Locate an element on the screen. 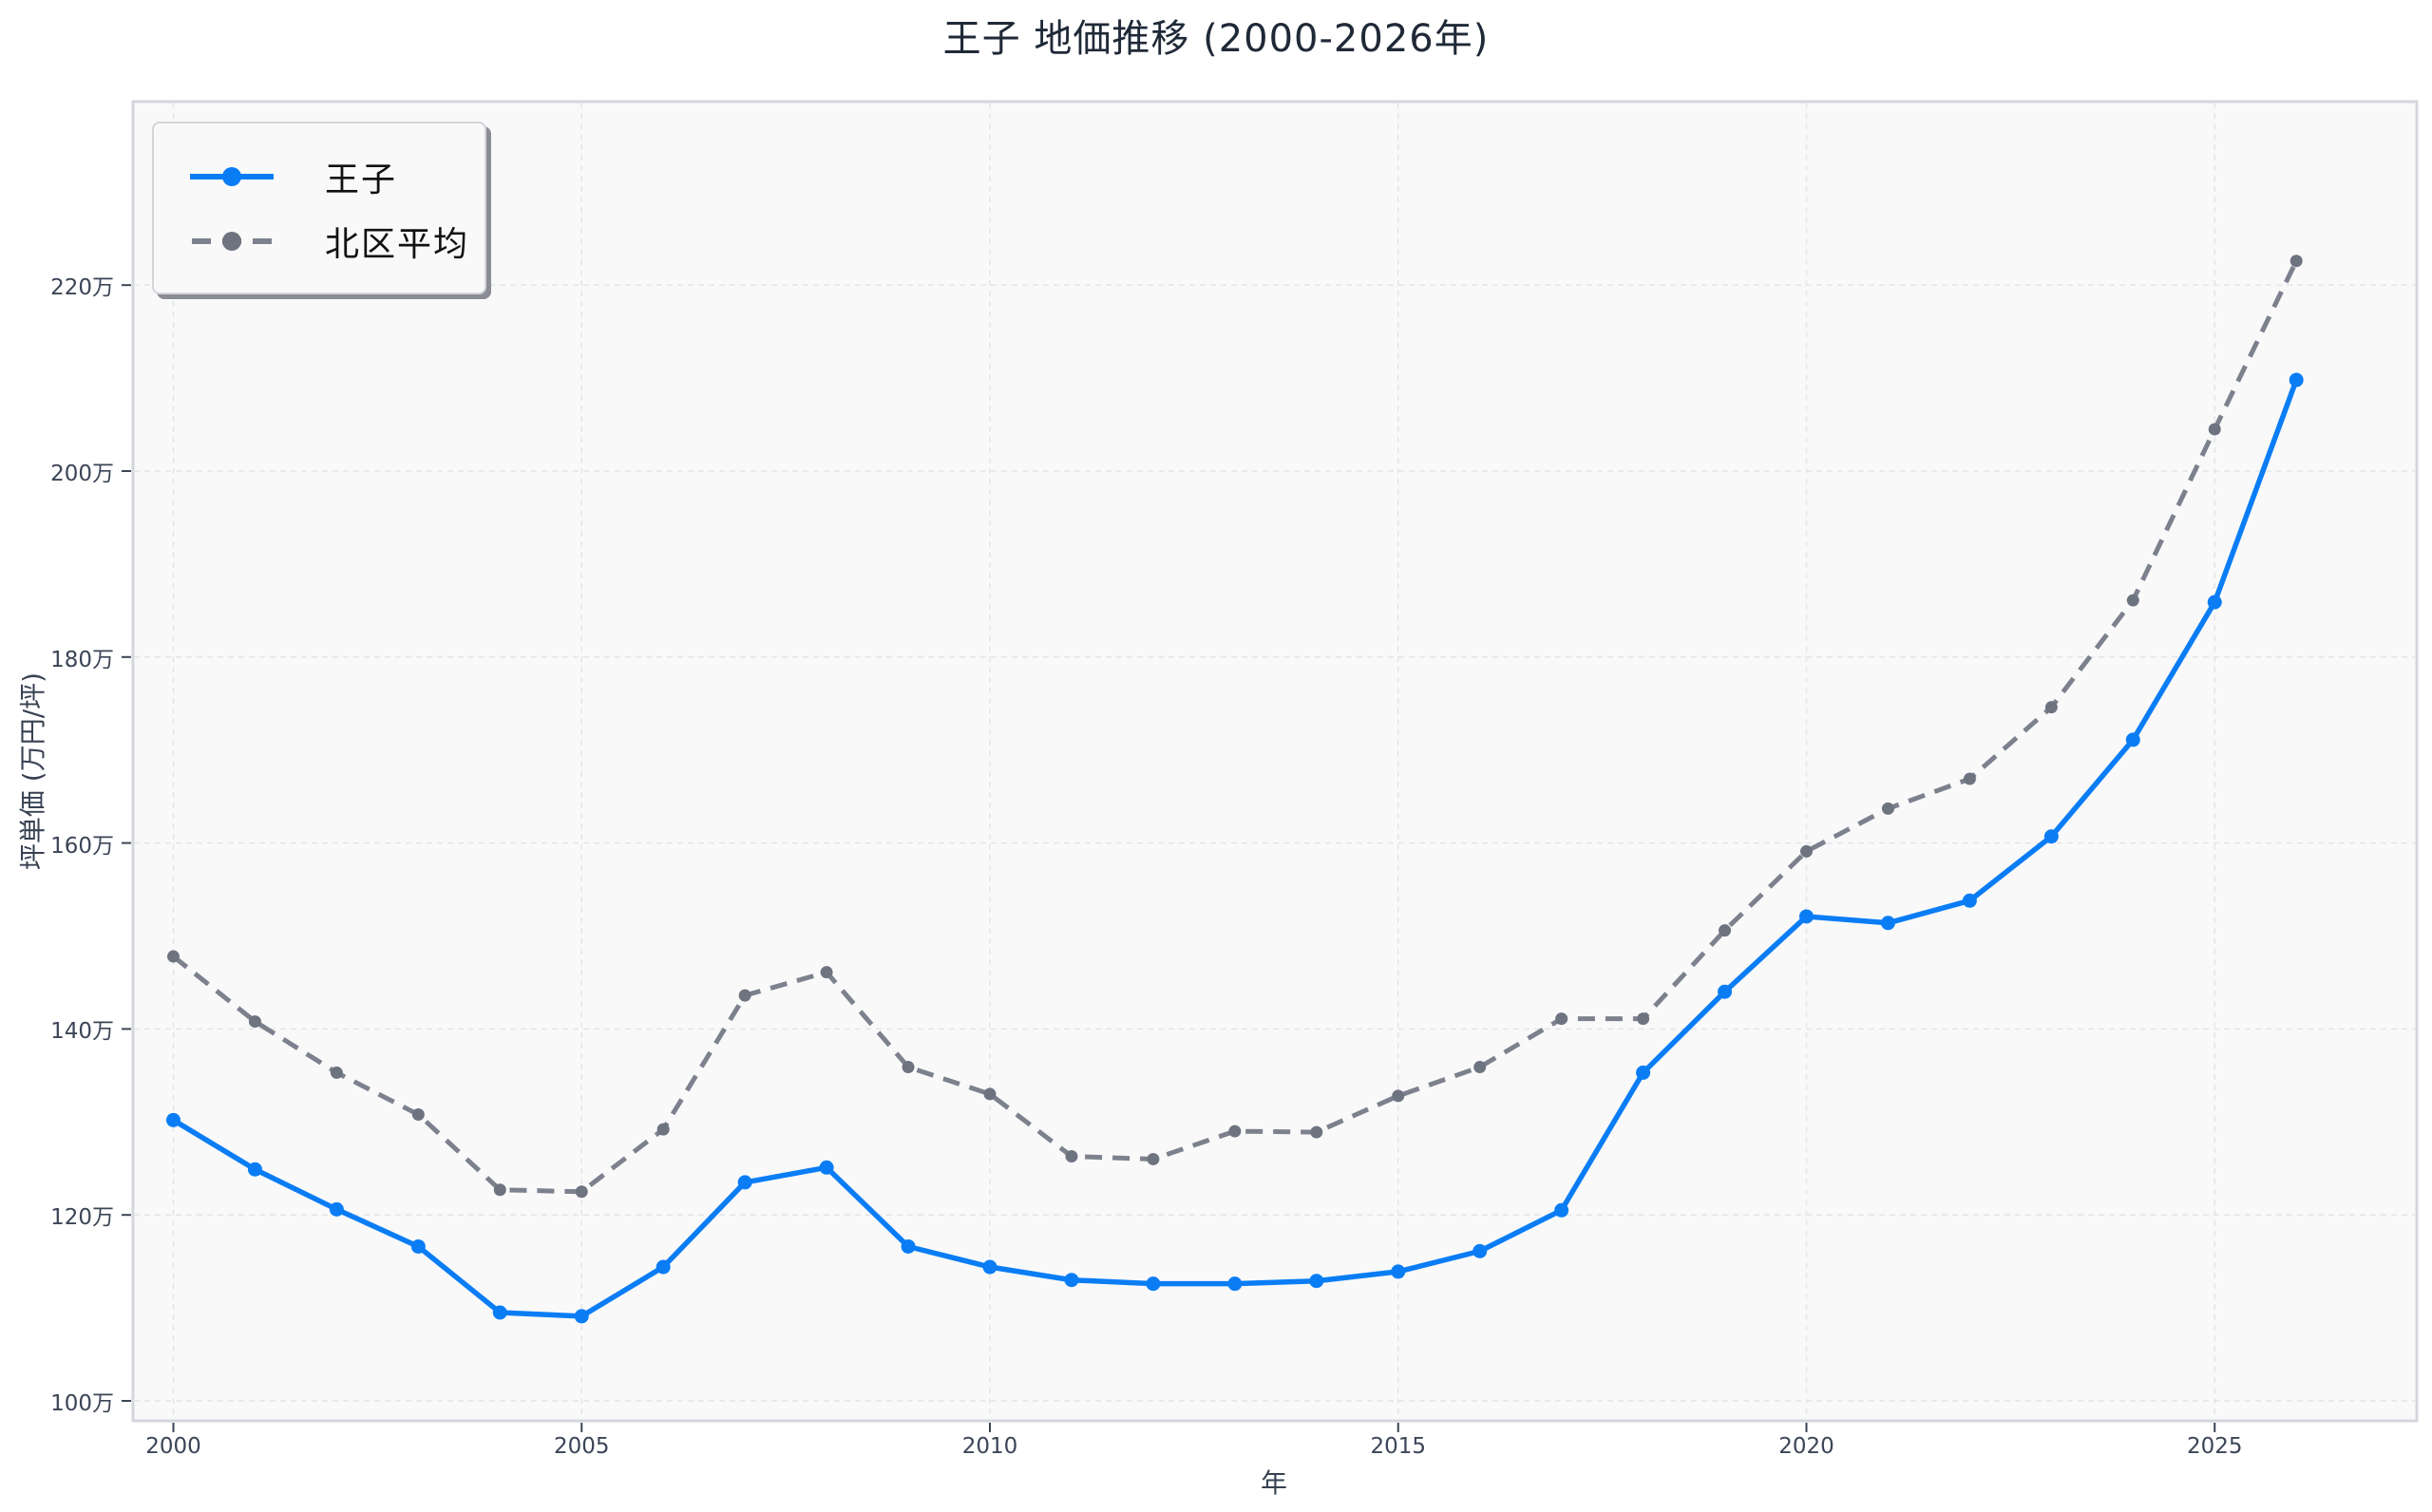 The image size is (2432, 1512). y-tick-label: 180万 is located at coordinates (82, 660).